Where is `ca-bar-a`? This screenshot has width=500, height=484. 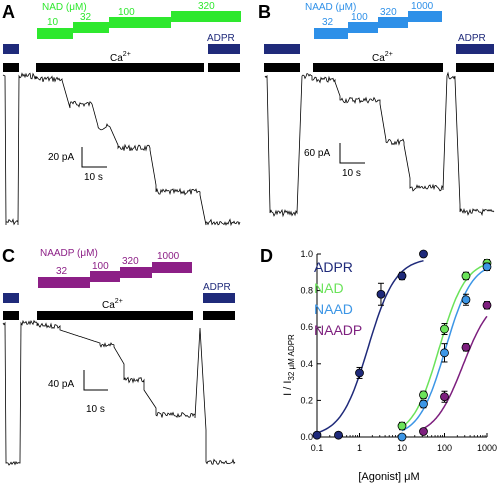
ca-bar-a is located at coordinates (120, 67).